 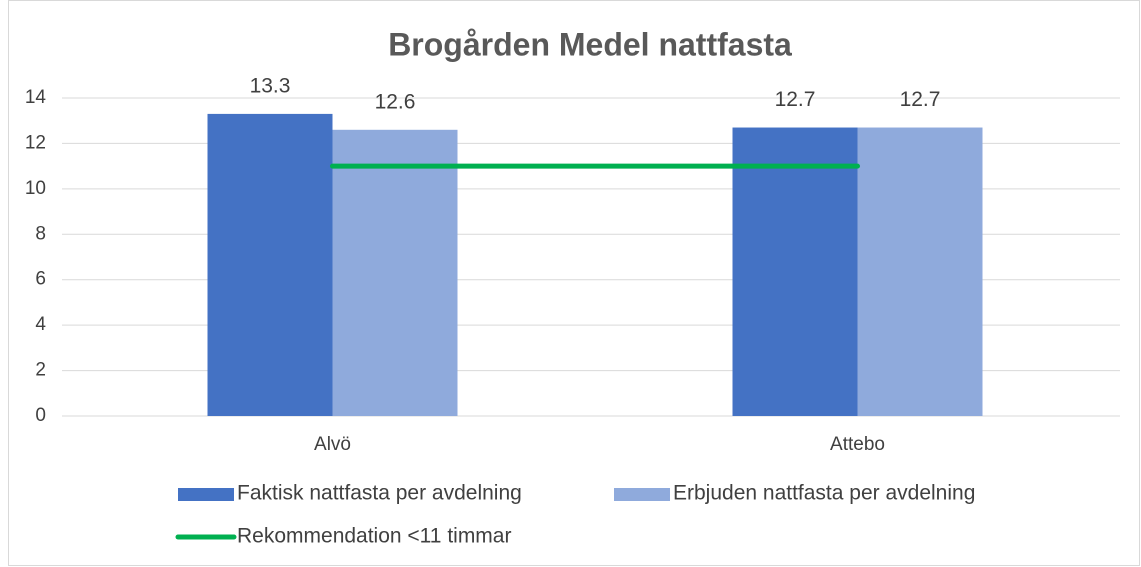 I want to click on y-tick-label: 4, so click(x=40, y=324).